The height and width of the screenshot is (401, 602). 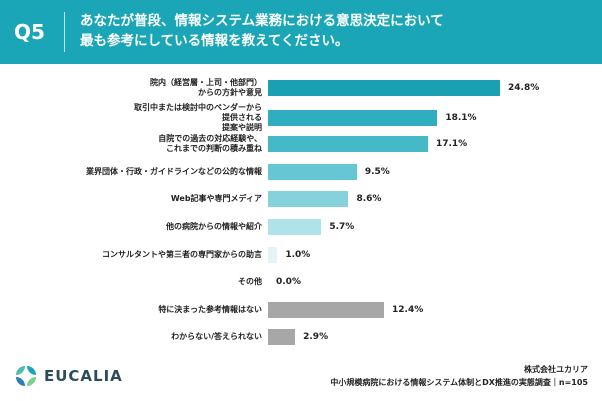 I want to click on category-label: コンサルタントや第三者の専門家からの助言, so click(x=162, y=255).